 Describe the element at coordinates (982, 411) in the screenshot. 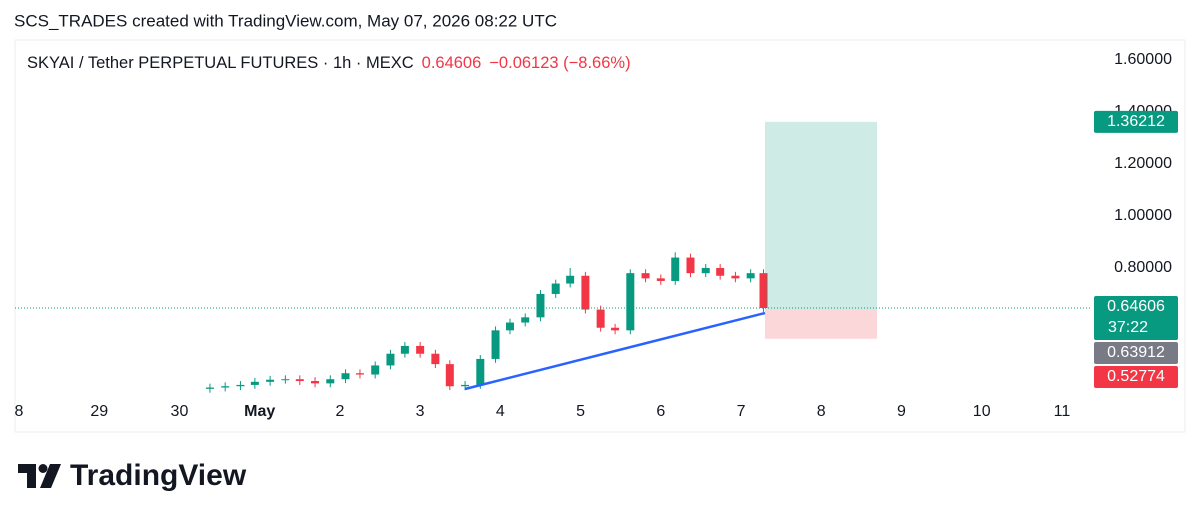

I see `x-tick-label: 10` at that location.